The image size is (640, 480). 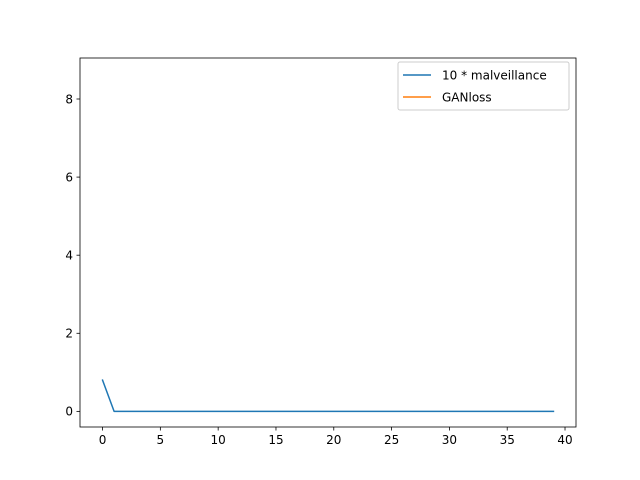 What do you see at coordinates (449, 440) in the screenshot?
I see `x-tick-label: 30` at bounding box center [449, 440].